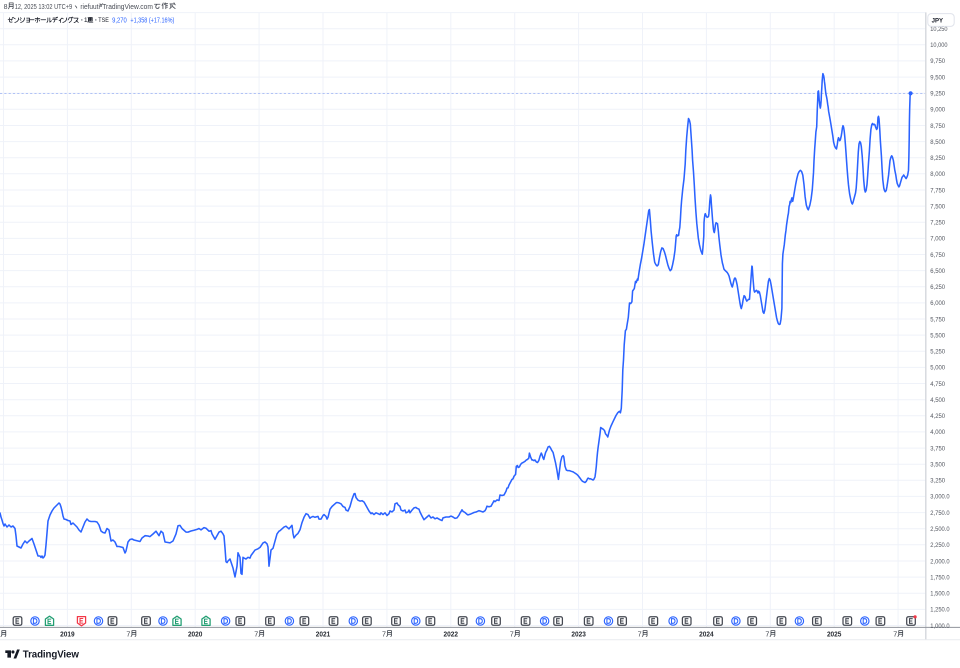 Image resolution: width=960 pixels, height=668 pixels. I want to click on svg-text: 6,000, so click(937, 303).